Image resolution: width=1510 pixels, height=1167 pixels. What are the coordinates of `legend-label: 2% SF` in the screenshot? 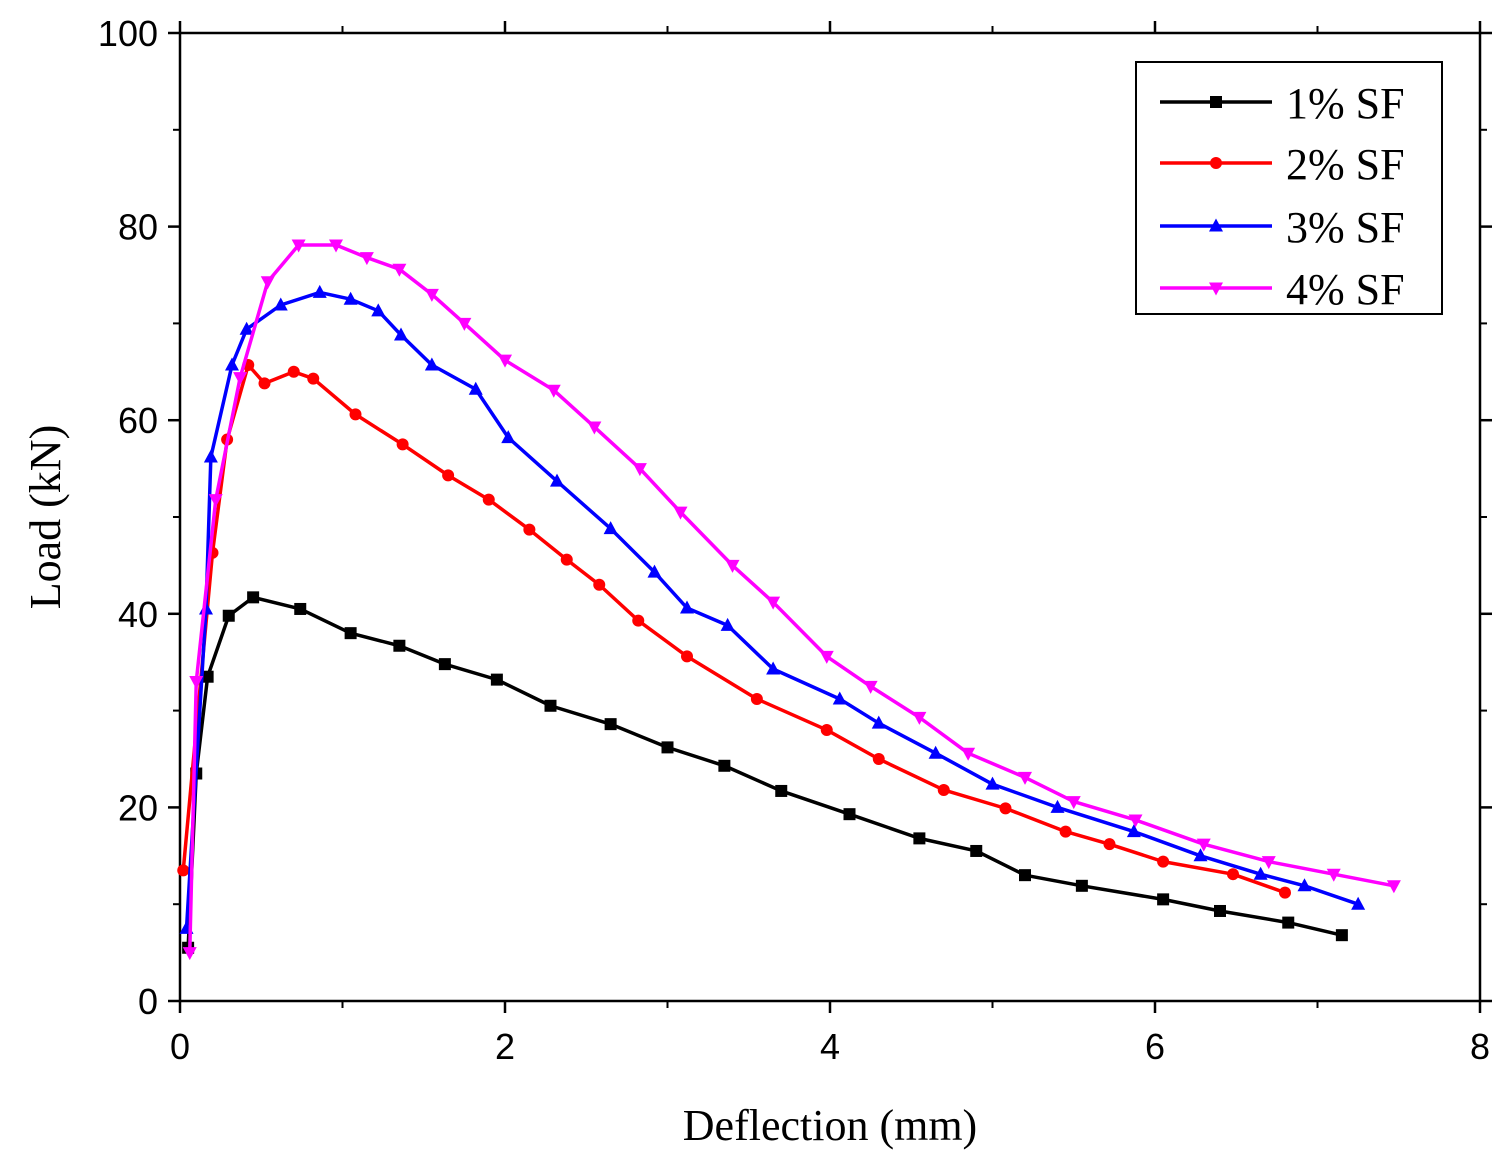 It's located at (1345, 164).